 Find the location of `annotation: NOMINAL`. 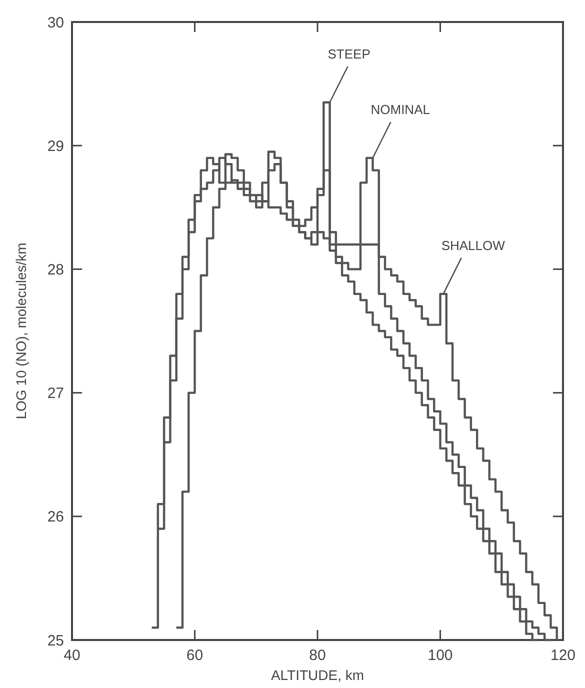

annotation: NOMINAL is located at coordinates (400, 109).